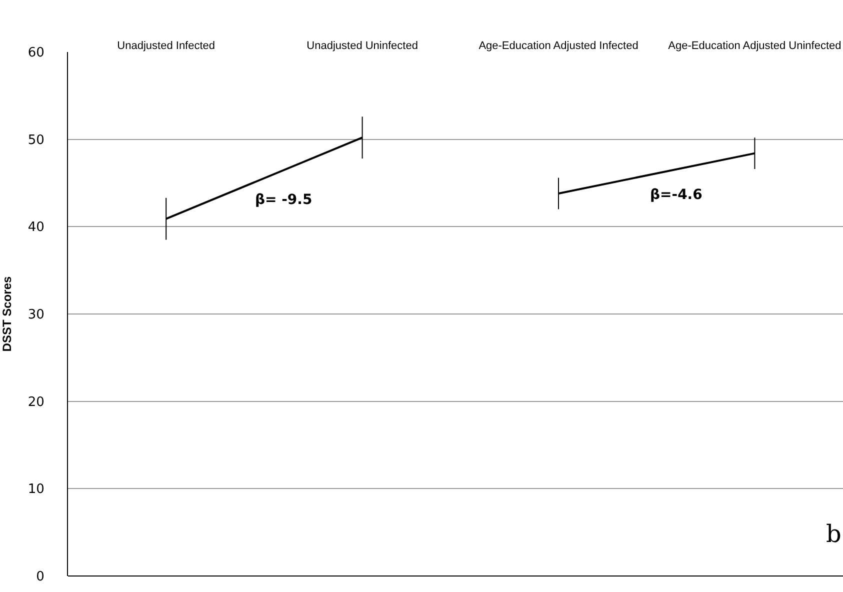 Image resolution: width=843 pixels, height=592 pixels. Describe the element at coordinates (834, 534) in the screenshot. I see `annotation: b` at that location.